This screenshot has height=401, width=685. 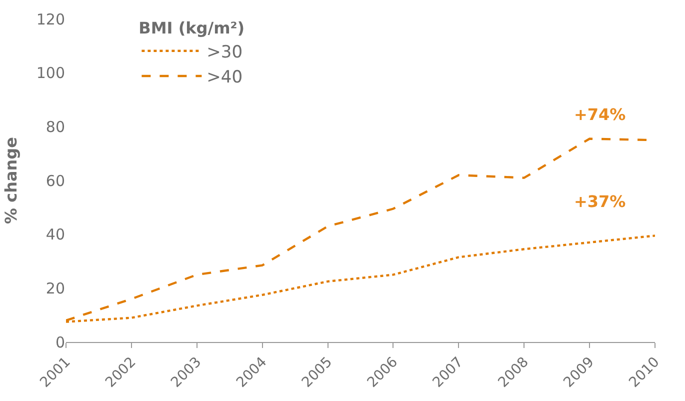 I want to click on annotation: +74%, so click(x=600, y=114).